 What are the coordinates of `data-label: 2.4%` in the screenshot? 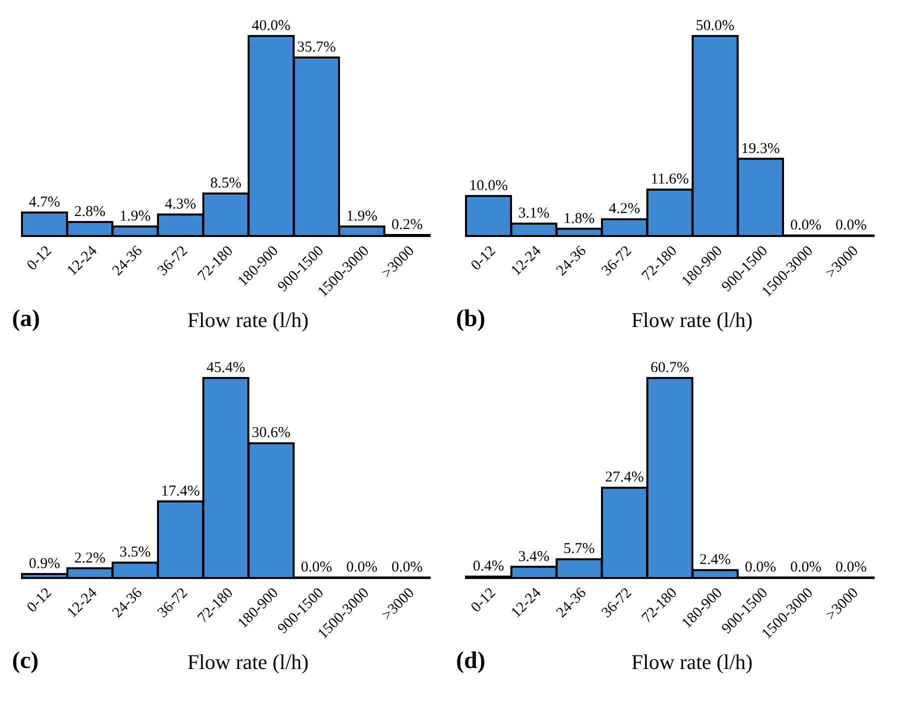 It's located at (715, 560).